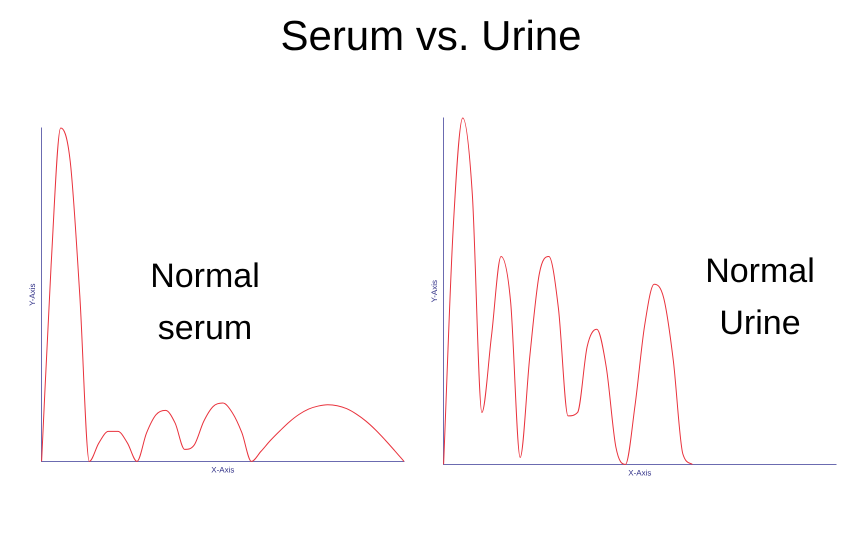 The width and height of the screenshot is (862, 540). Describe the element at coordinates (205, 302) in the screenshot. I see `annotation: Normal serum` at that location.